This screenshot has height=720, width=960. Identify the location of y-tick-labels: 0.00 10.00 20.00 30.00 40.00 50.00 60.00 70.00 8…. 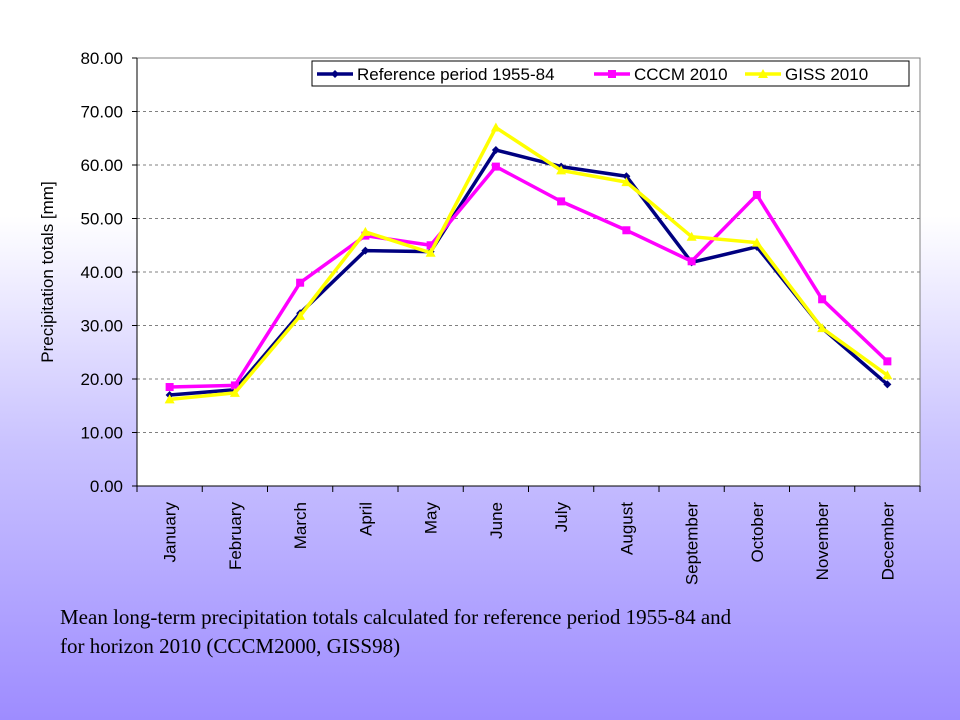
(108, 272).